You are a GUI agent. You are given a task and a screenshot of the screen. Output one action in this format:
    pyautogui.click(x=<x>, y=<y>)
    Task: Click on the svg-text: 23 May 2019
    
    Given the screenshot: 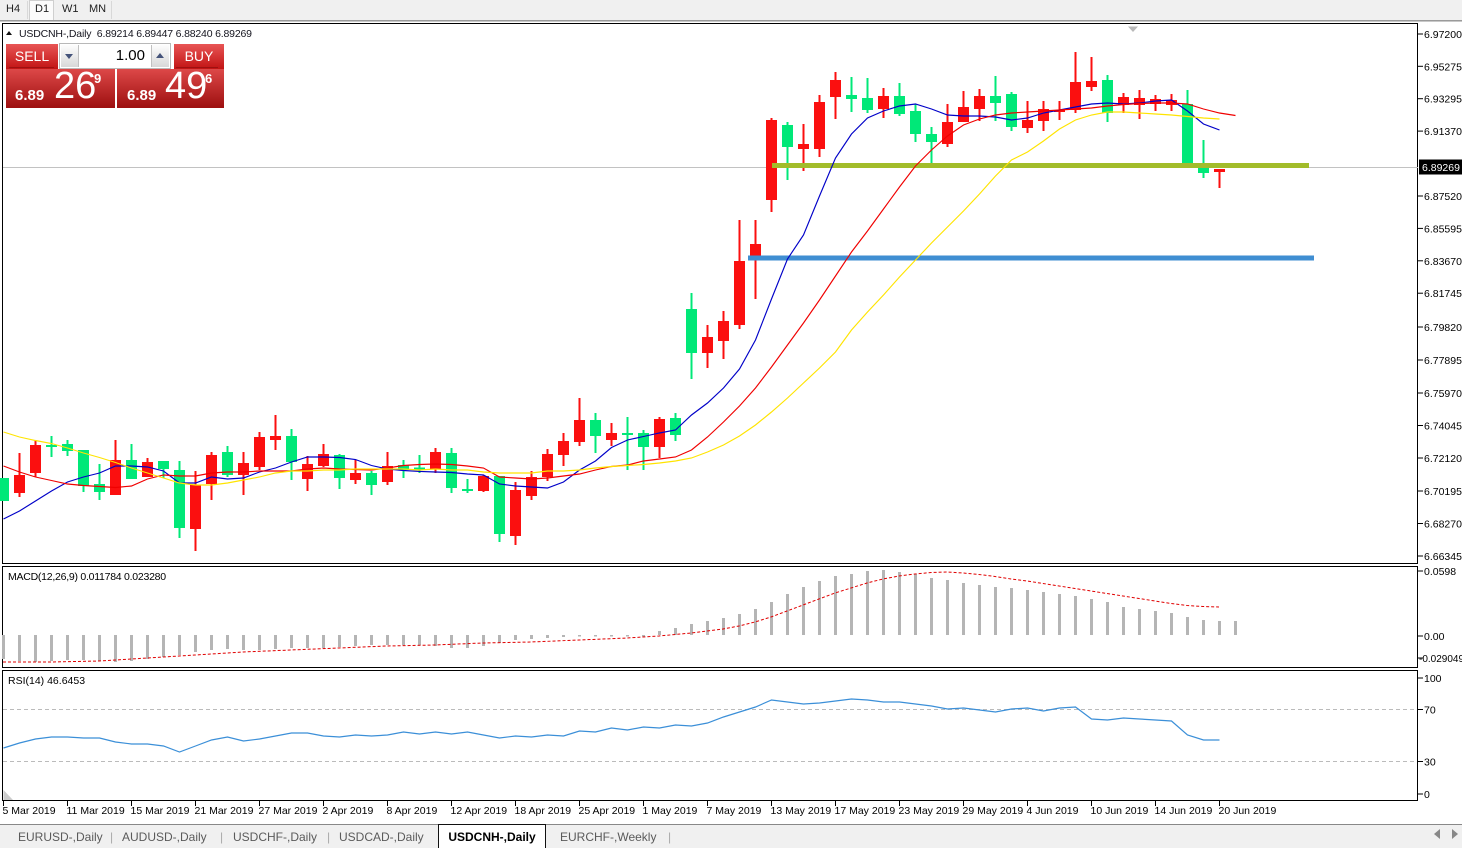 What is the action you would take?
    pyautogui.click(x=929, y=811)
    